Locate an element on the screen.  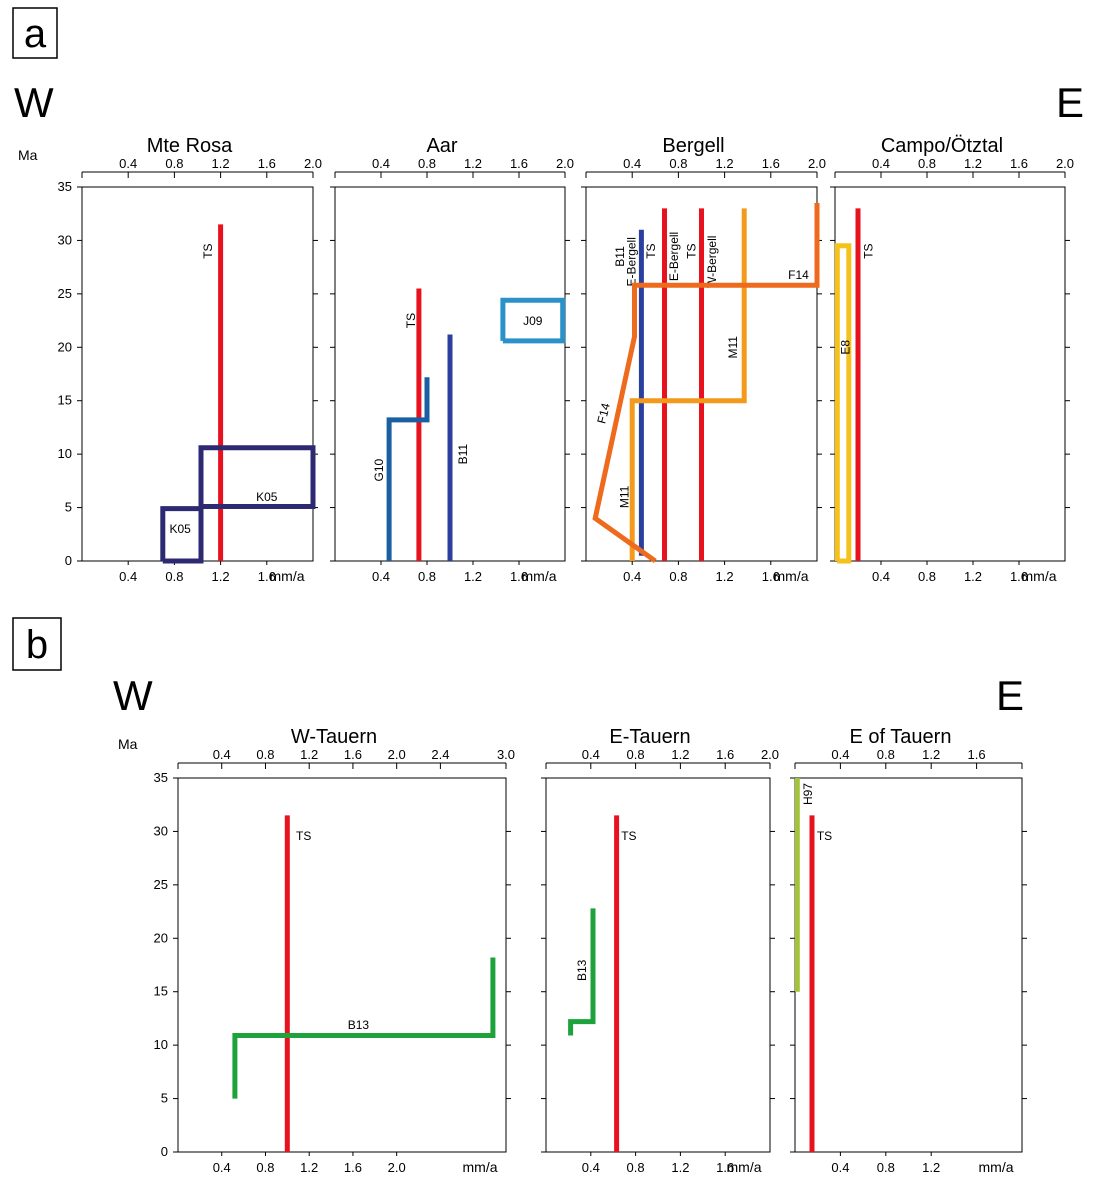
panel-b-east-label: E is located at coordinates (1010, 695).